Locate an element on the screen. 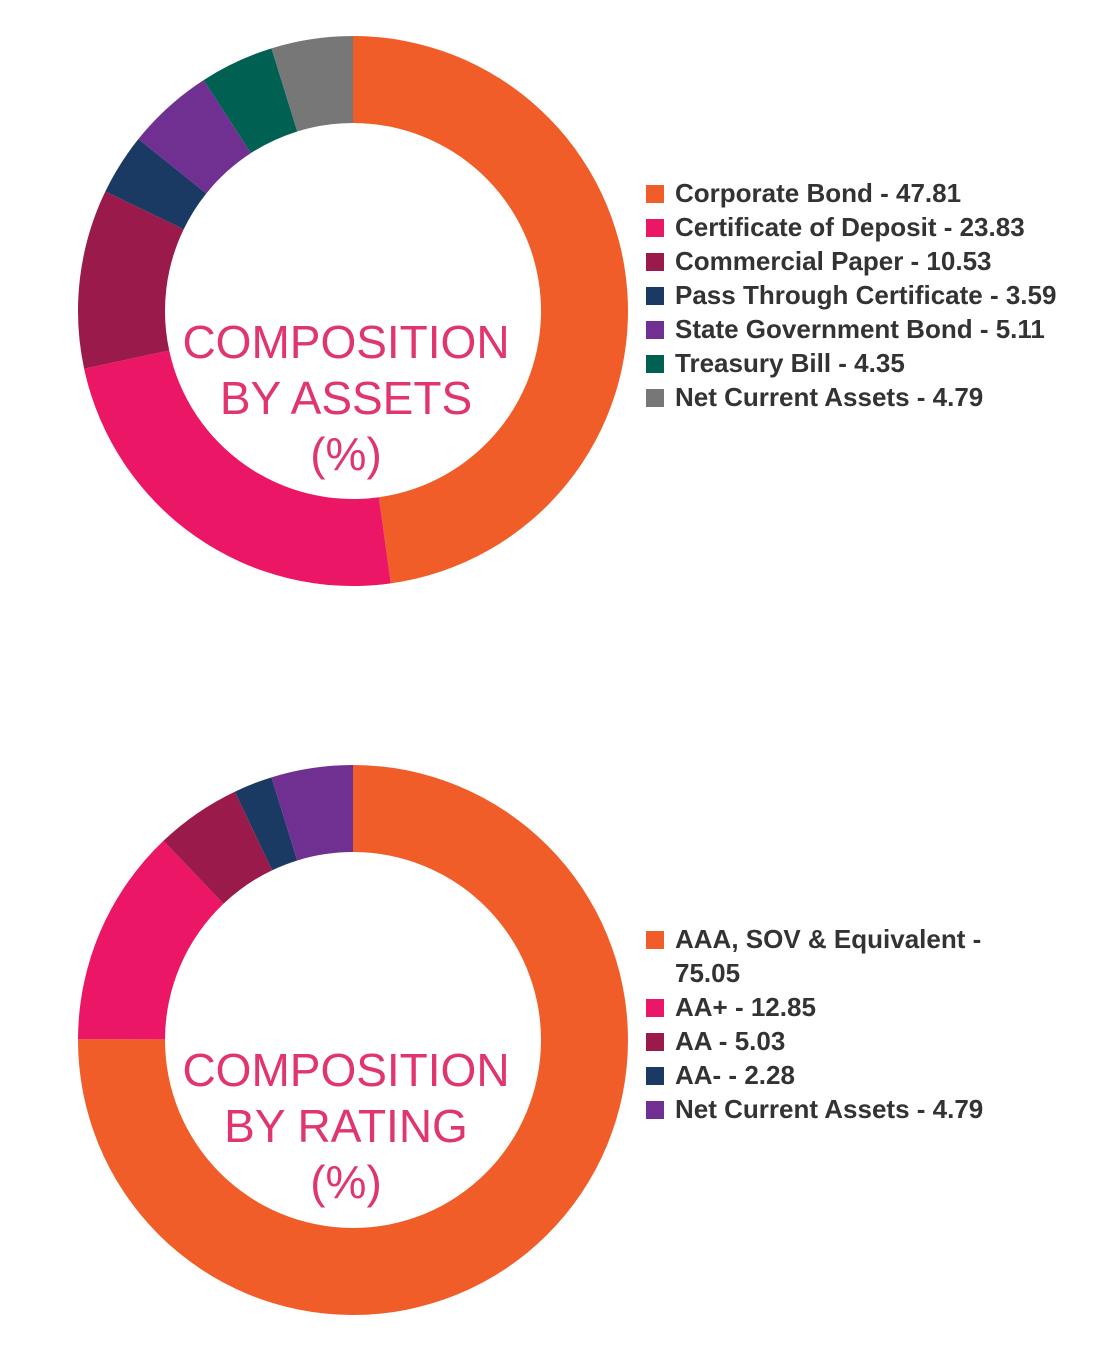 The width and height of the screenshot is (1115, 1356). assets-title-line-2: BY ASSETS is located at coordinates (346, 398).